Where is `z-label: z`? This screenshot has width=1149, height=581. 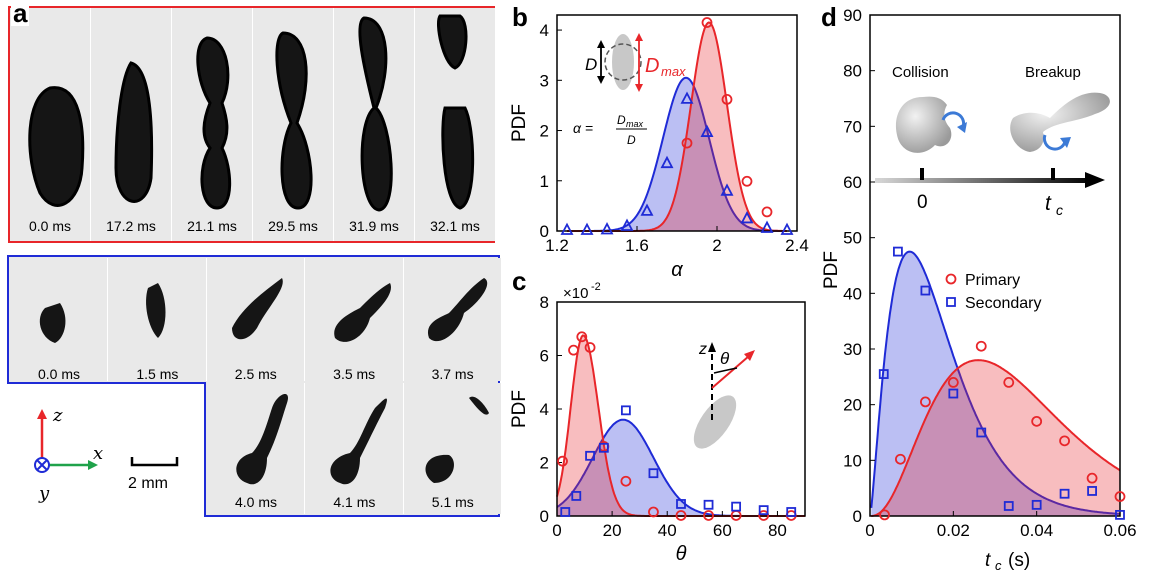
z-label: z is located at coordinates (702, 349).